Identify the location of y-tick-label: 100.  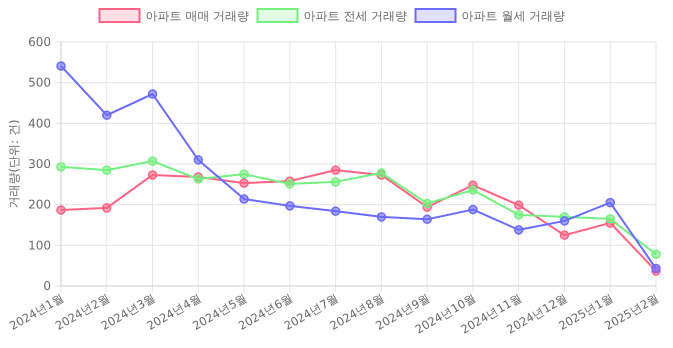
(39, 245).